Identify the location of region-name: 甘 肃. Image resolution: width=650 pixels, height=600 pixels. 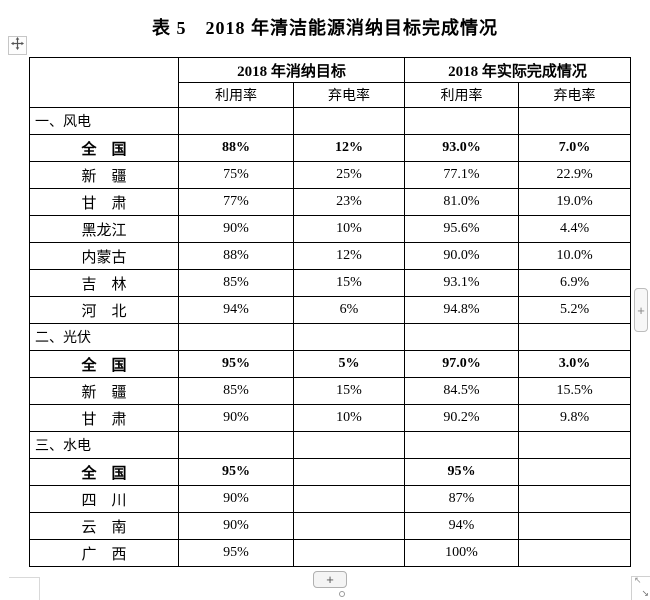
(104, 418).